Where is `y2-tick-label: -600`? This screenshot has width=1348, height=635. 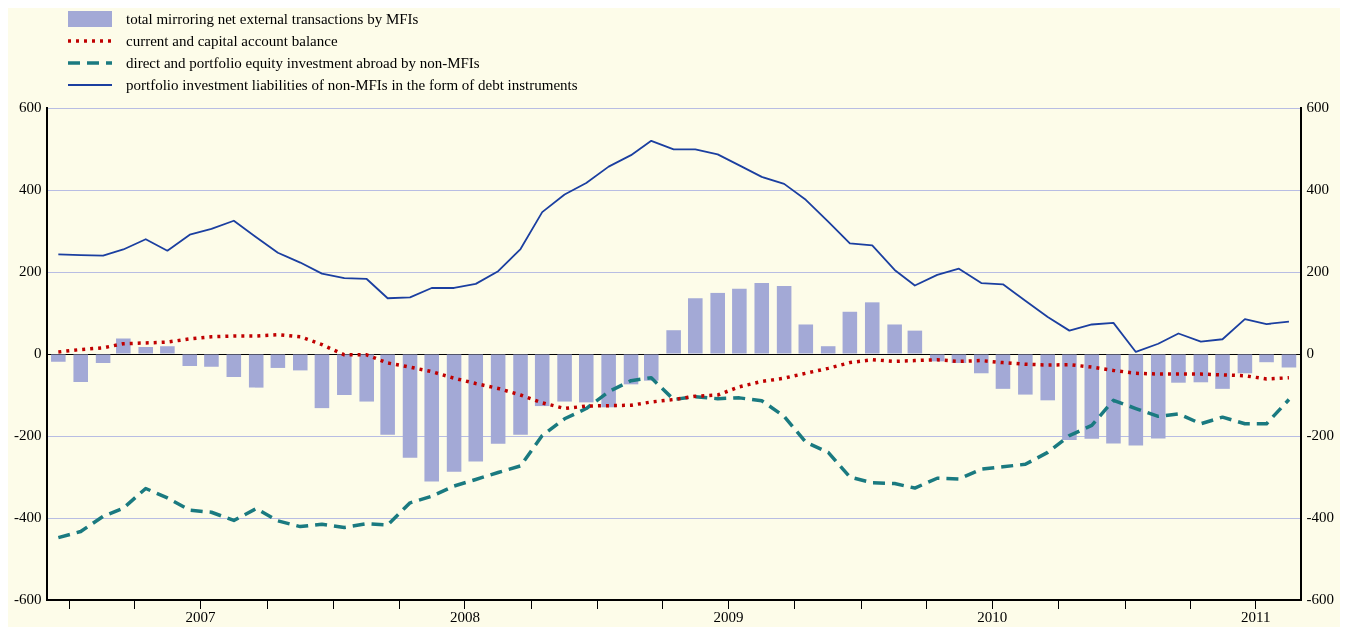 y2-tick-label: -600 is located at coordinates (1320, 598).